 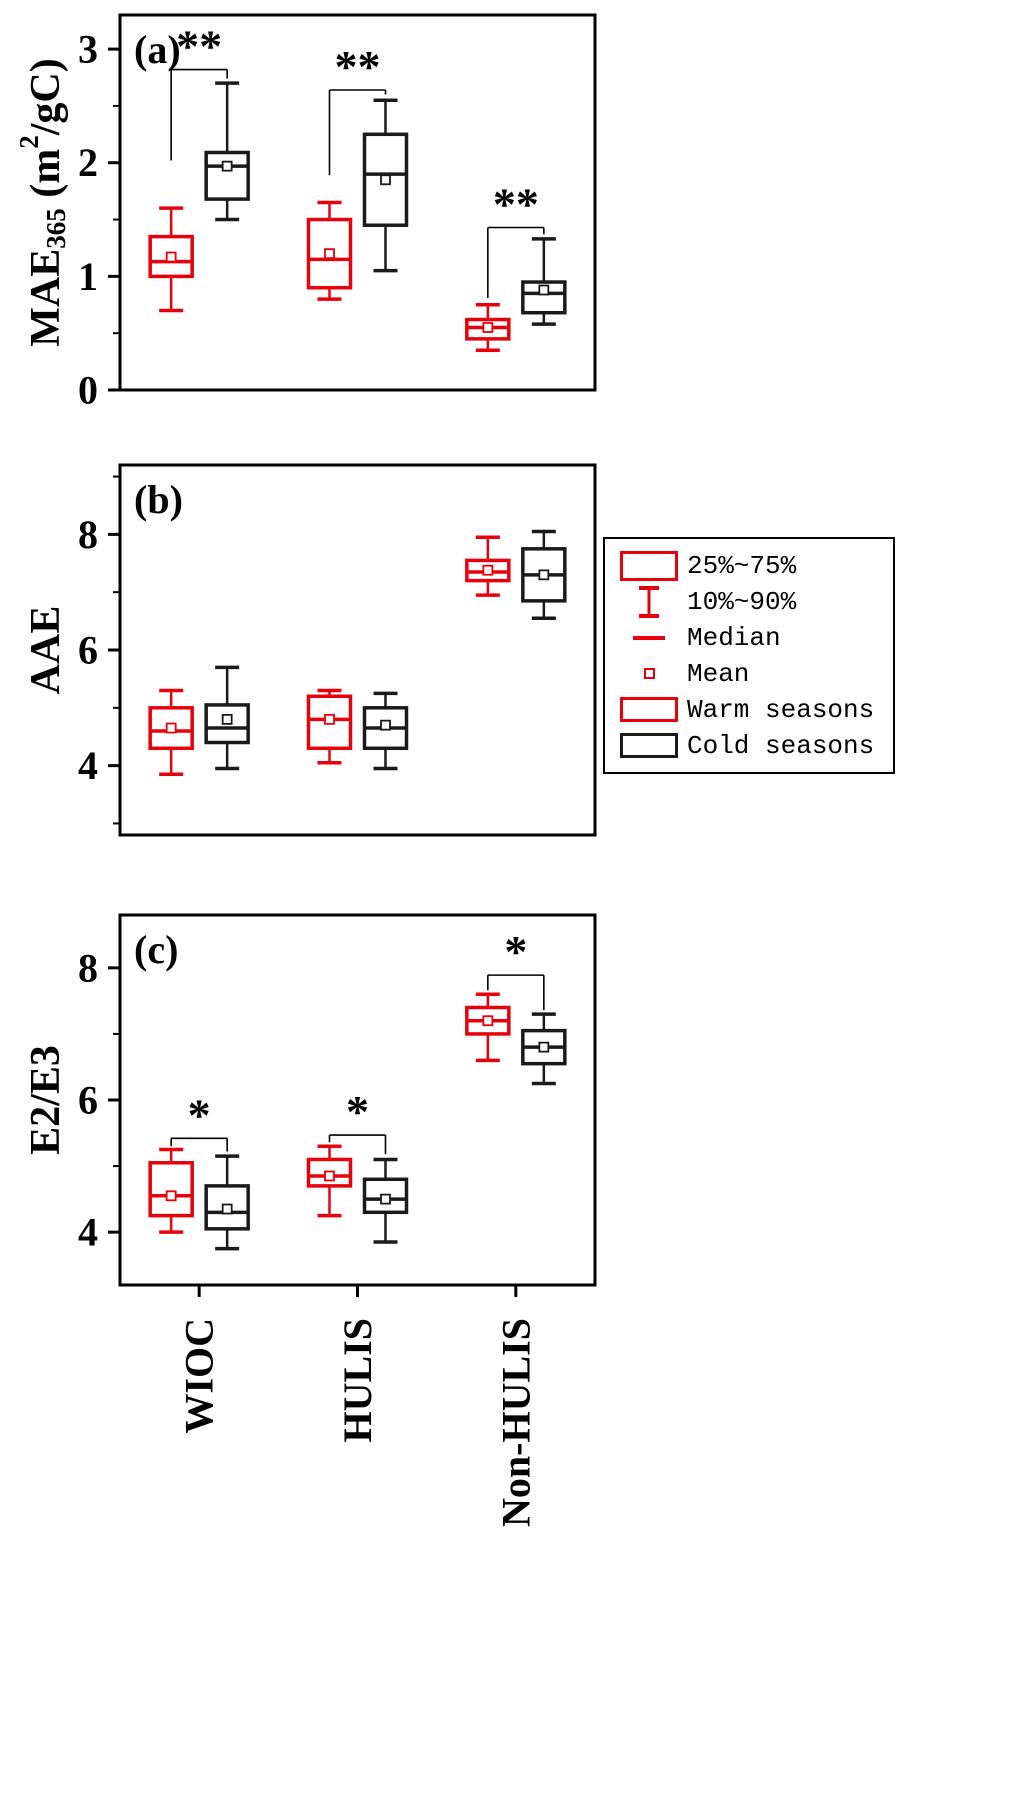 I want to click on legend-item-label: Warm seasons, so click(x=781, y=709).